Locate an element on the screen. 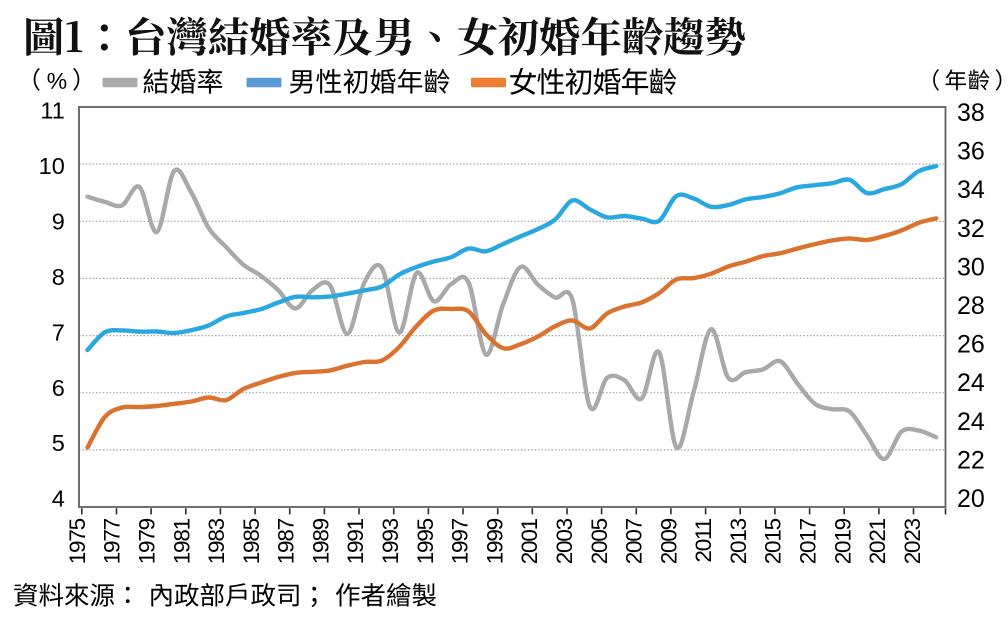 This screenshot has width=1008, height=627. svg-text: 1983 is located at coordinates (216, 541).